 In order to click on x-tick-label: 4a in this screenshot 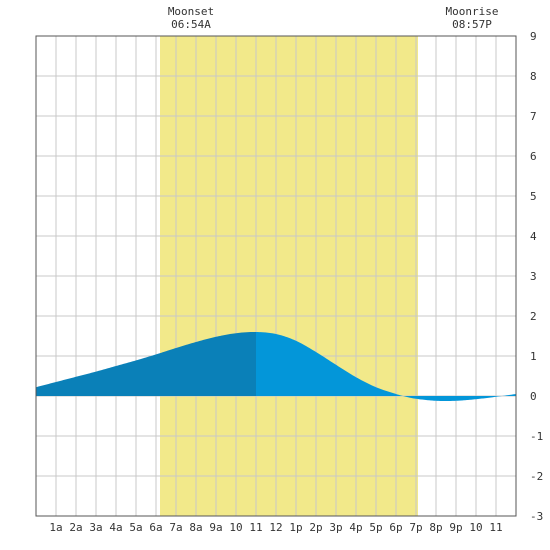, I will do `click(115, 527)`.